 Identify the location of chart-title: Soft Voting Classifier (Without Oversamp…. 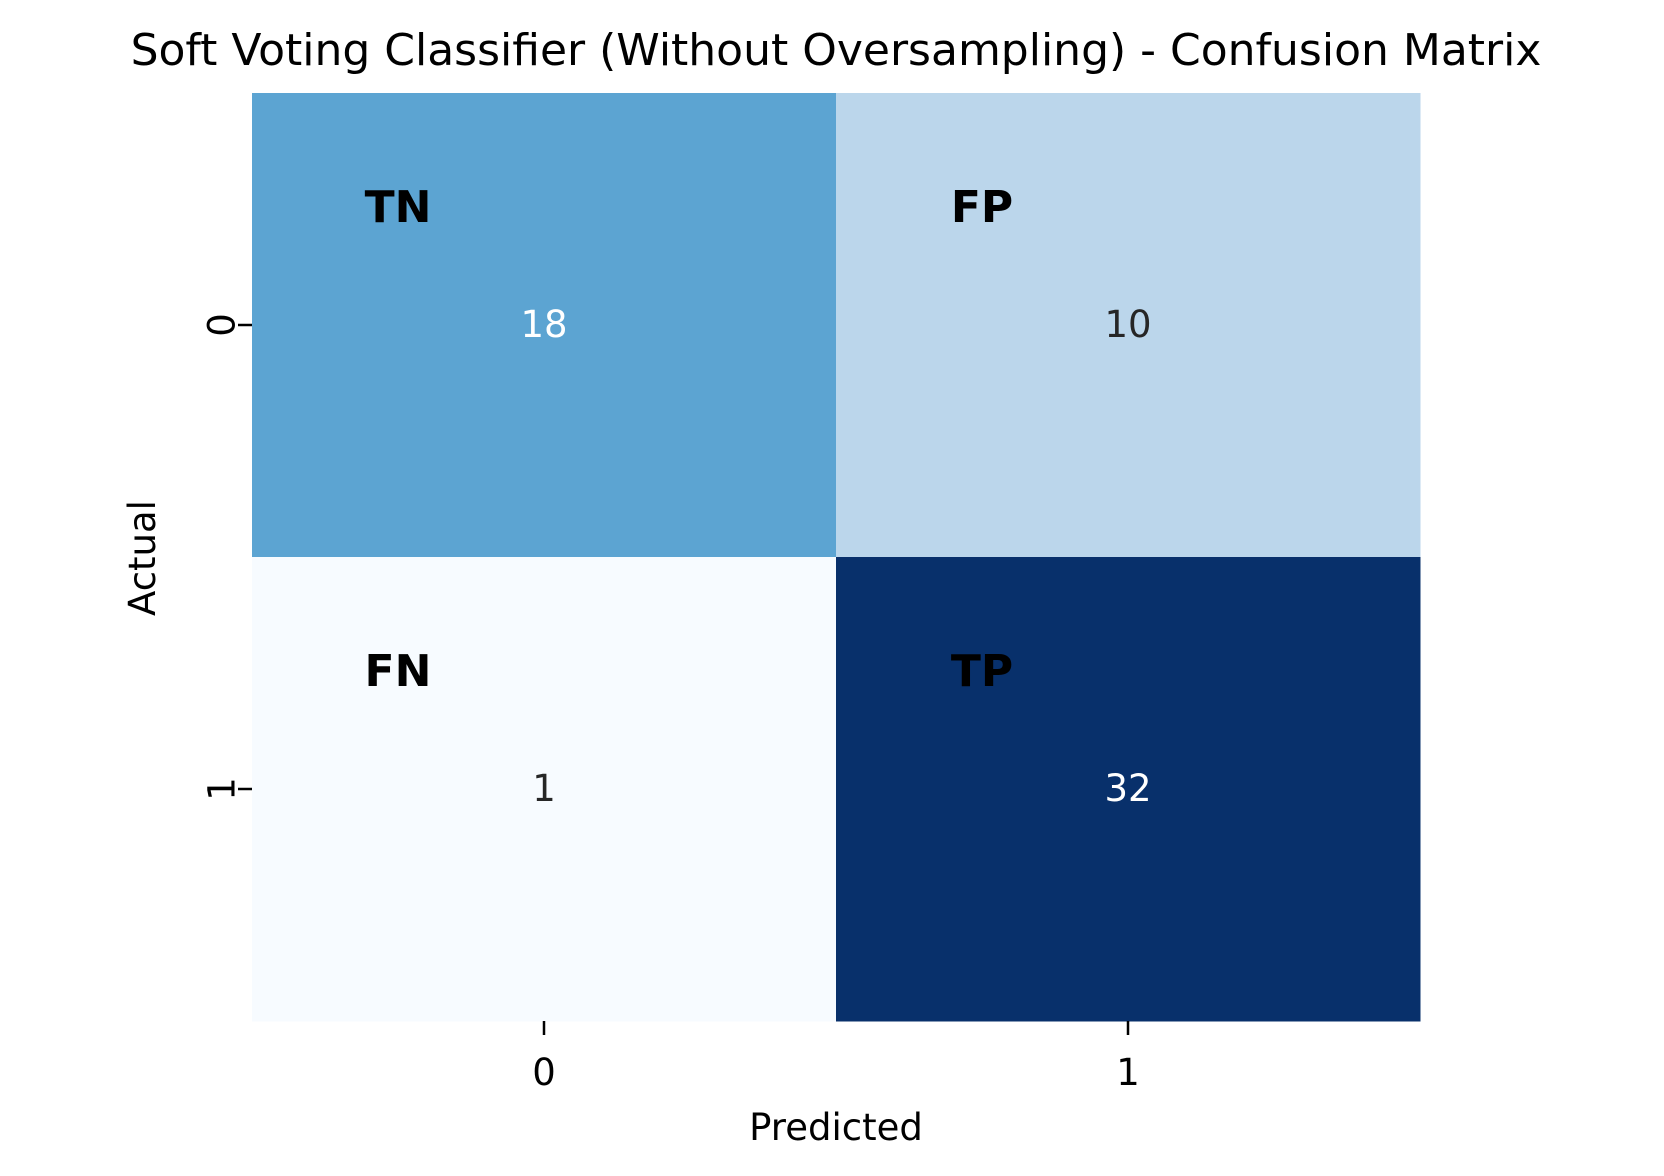
(836, 50).